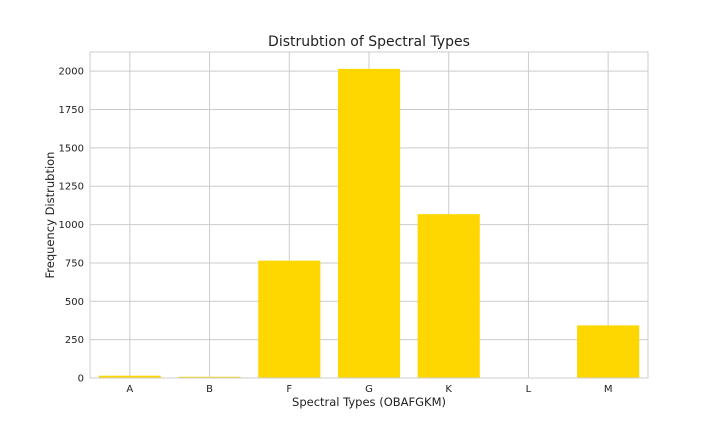 The width and height of the screenshot is (720, 436). What do you see at coordinates (448, 389) in the screenshot?
I see `x-tick-label: K` at bounding box center [448, 389].